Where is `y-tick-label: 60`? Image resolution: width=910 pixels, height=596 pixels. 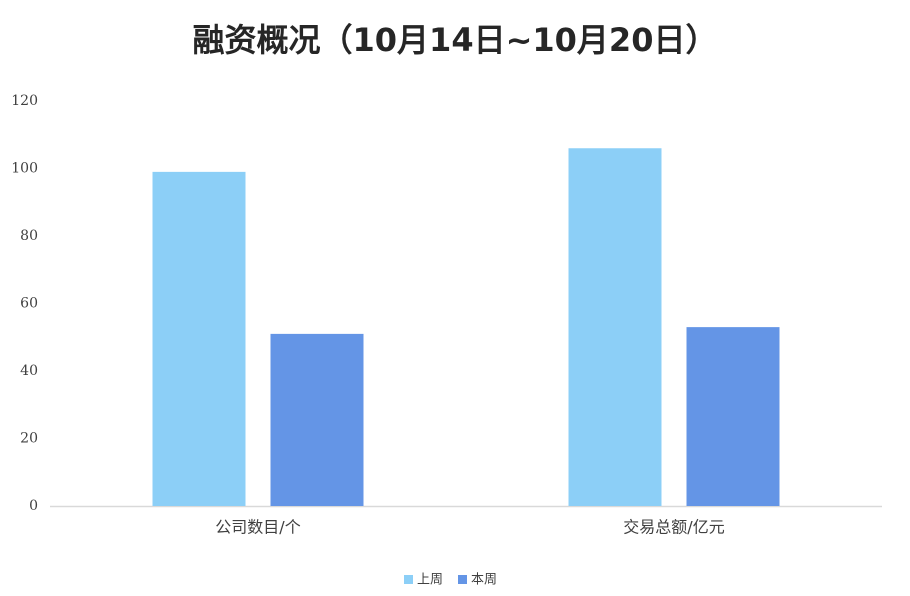
y-tick-label: 60 is located at coordinates (29, 304).